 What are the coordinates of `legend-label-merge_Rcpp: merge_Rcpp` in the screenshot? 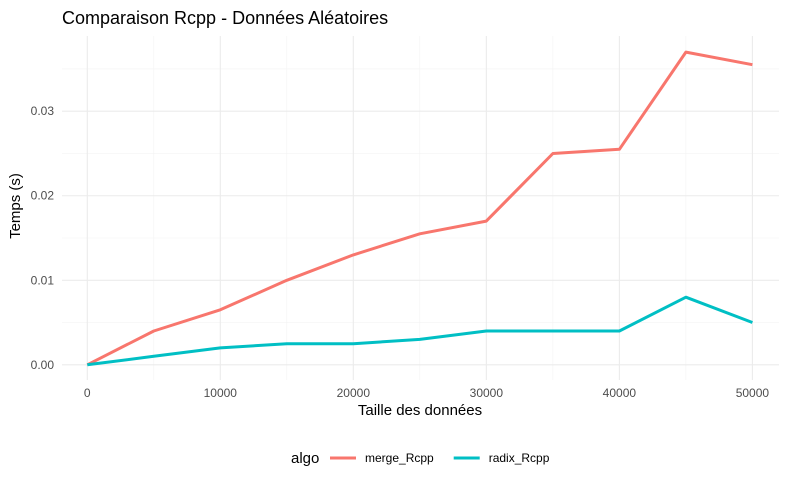 It's located at (399, 458).